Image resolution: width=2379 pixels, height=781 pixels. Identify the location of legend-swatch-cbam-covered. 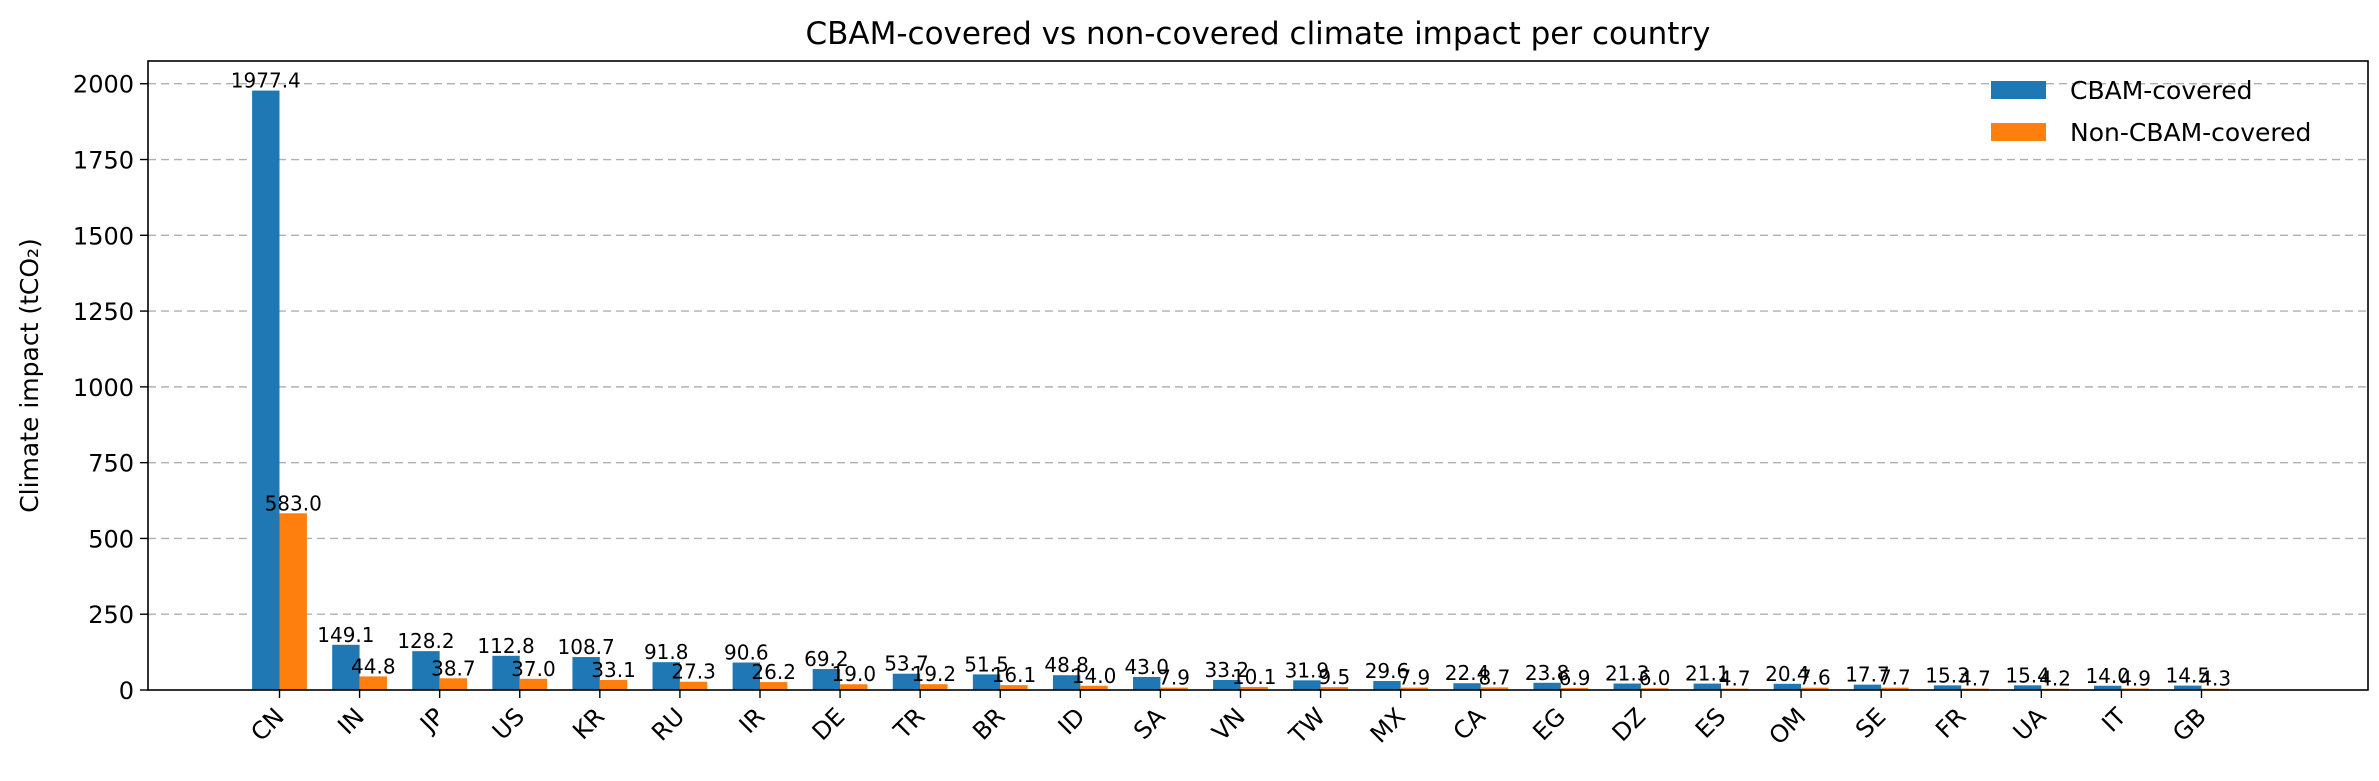
(2018, 90).